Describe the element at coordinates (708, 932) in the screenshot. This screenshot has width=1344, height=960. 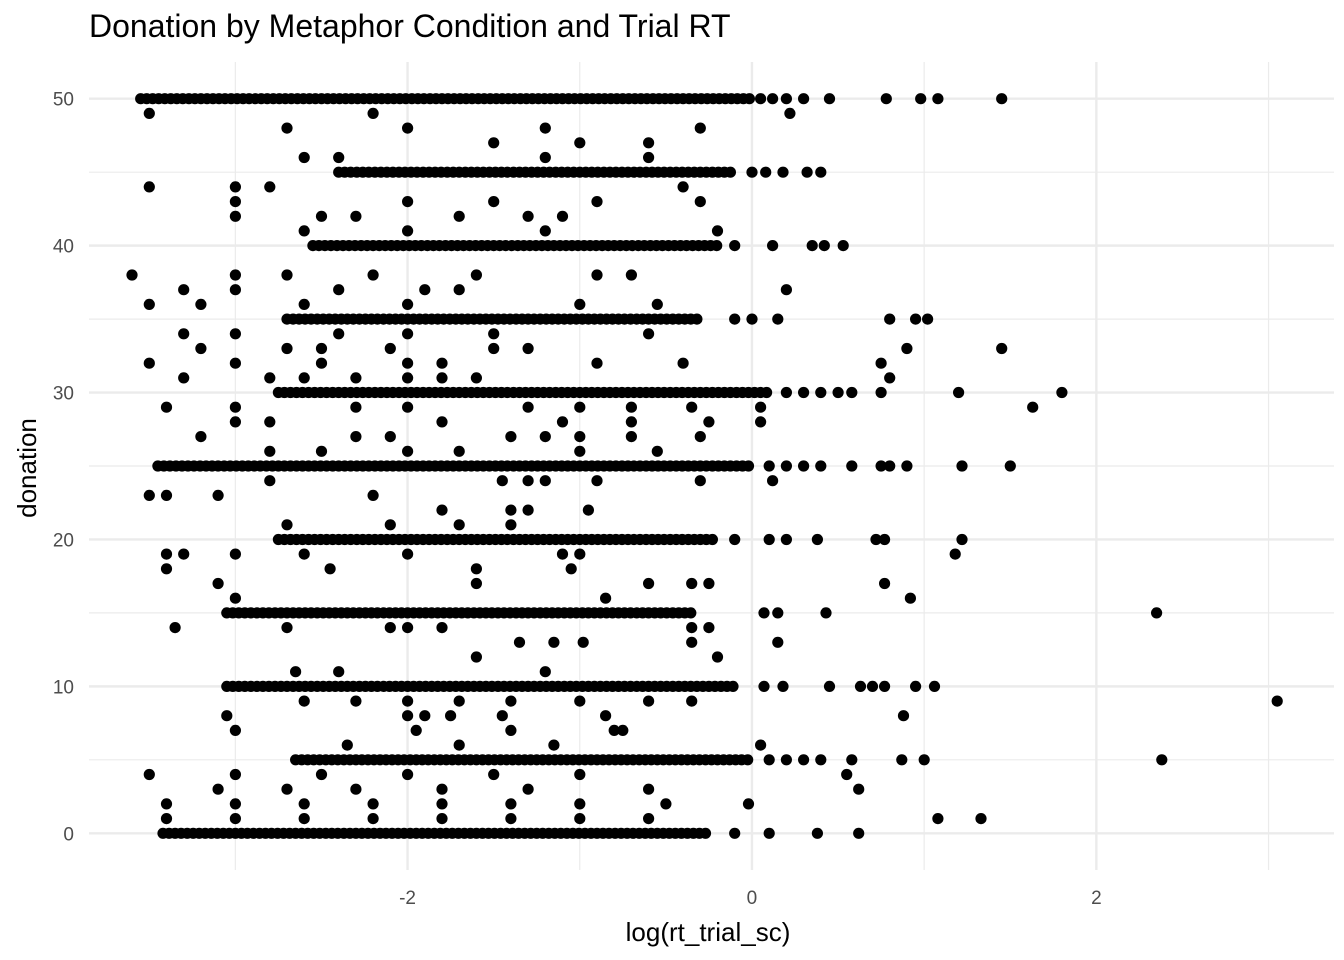
I see `x-axis-title: log(rt_trial_sc)` at that location.